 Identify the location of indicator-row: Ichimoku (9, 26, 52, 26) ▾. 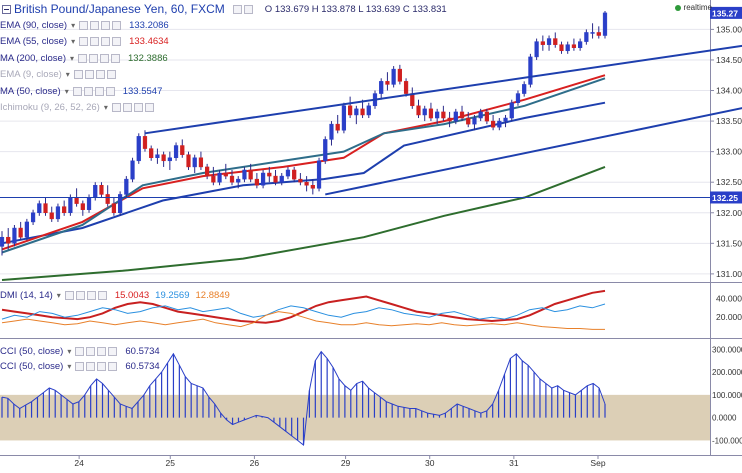
(80, 108).